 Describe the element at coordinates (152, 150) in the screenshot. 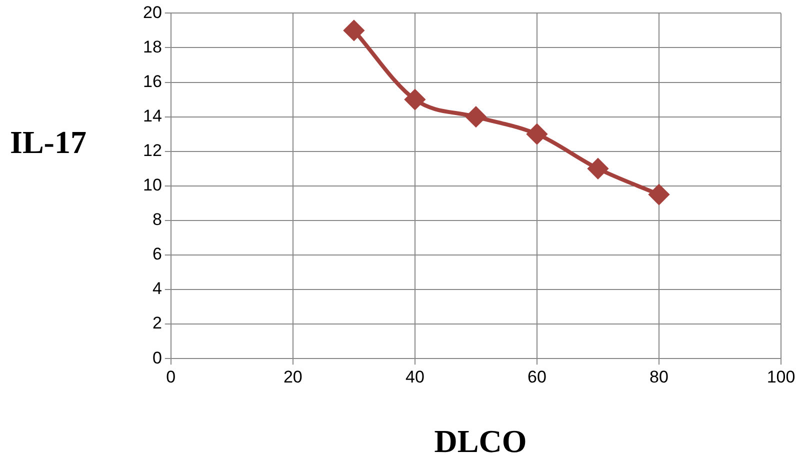

I see `y-tick-label: 12` at that location.